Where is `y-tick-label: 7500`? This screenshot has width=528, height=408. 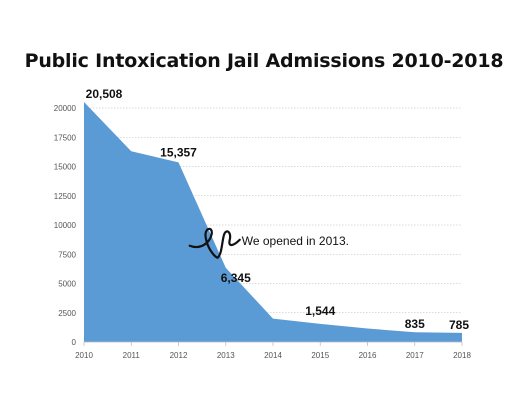 y-tick-label: 7500 is located at coordinates (67, 254).